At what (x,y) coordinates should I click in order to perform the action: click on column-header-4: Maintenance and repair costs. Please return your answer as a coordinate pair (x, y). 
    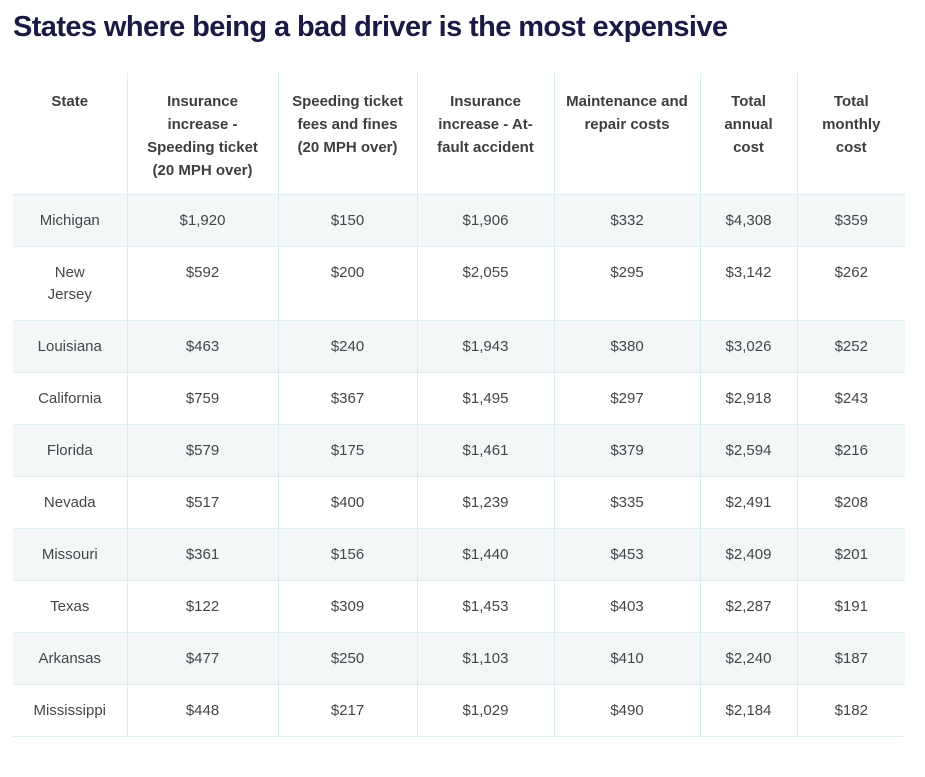
    Looking at the image, I should click on (626, 133).